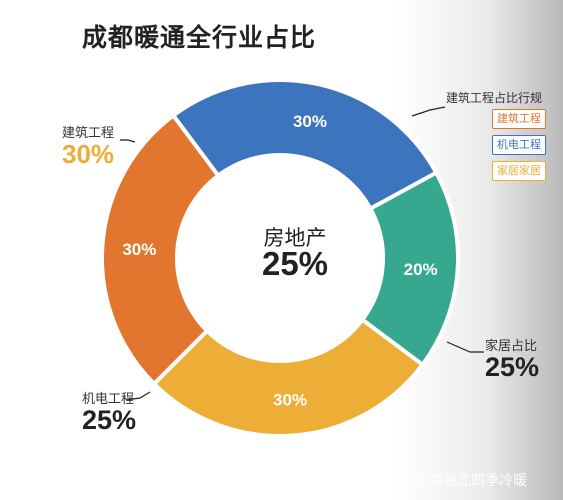  I want to click on leader-home, so click(465, 347).